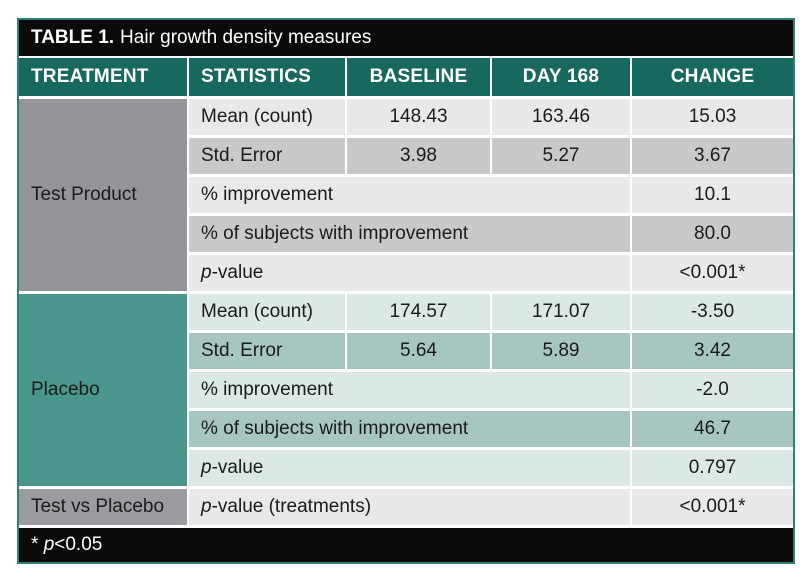 This screenshot has height=586, width=810. Describe the element at coordinates (418, 312) in the screenshot. I see `baseline-value: 174.57` at that location.